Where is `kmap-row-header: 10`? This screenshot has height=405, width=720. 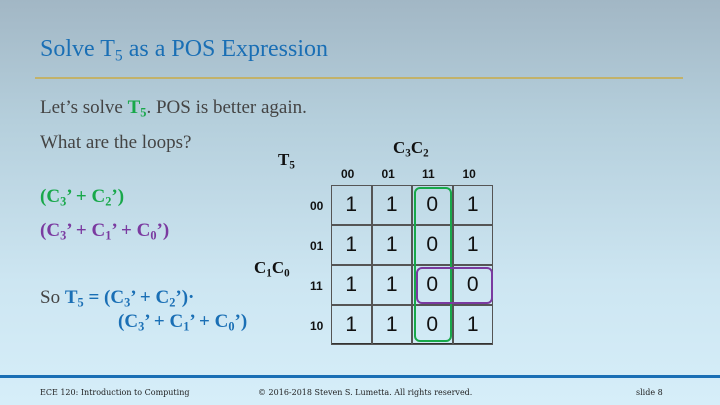 kmap-row-header: 10 is located at coordinates (317, 326).